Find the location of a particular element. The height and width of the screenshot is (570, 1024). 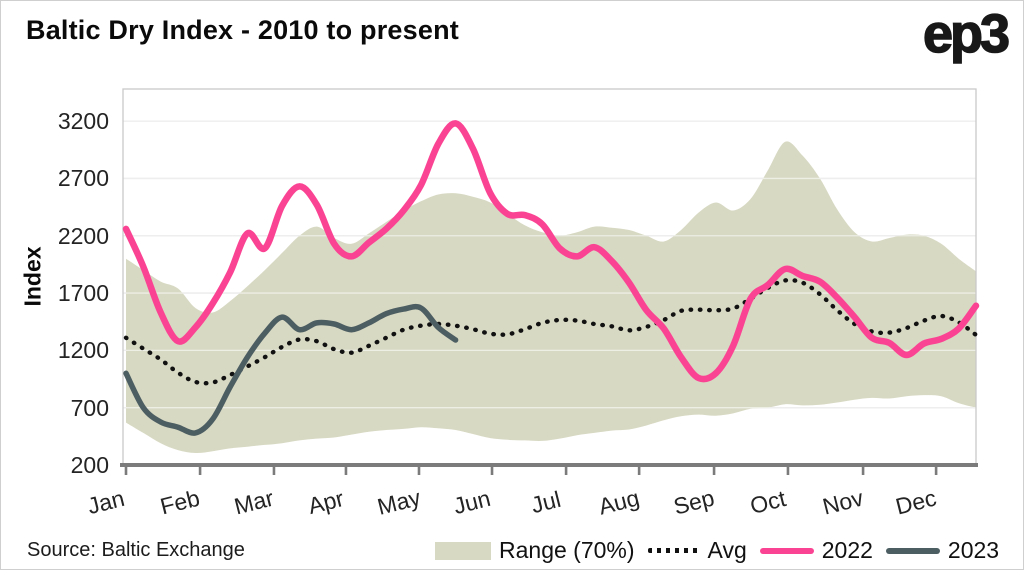

y-tick-label: 2200 is located at coordinates (83, 235).